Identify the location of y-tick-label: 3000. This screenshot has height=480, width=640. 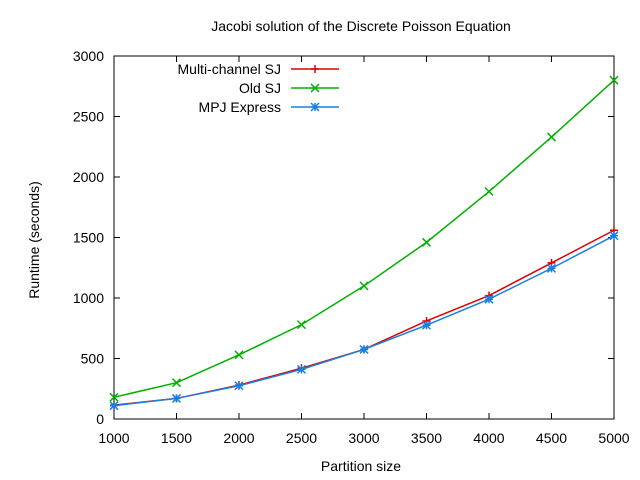
(88, 56).